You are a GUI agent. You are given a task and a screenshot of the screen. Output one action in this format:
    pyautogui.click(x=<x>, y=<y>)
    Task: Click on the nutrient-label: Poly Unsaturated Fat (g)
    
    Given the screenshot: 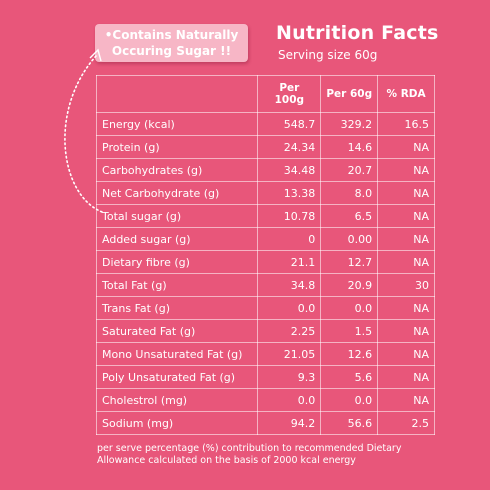 What is the action you would take?
    pyautogui.click(x=177, y=377)
    